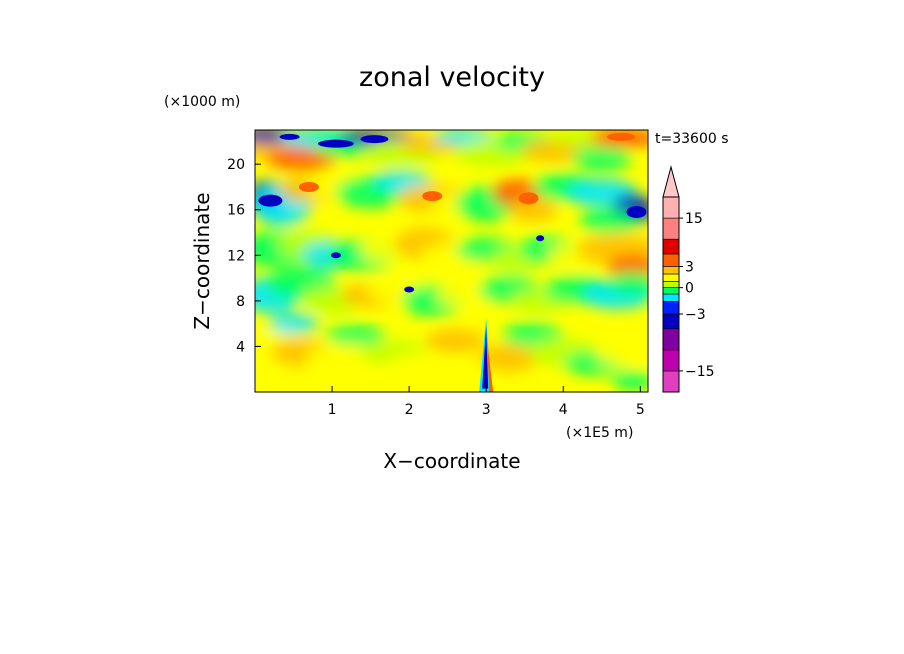  What do you see at coordinates (599, 433) in the screenshot?
I see `x-unit-label: (×1E5 m)` at bounding box center [599, 433].